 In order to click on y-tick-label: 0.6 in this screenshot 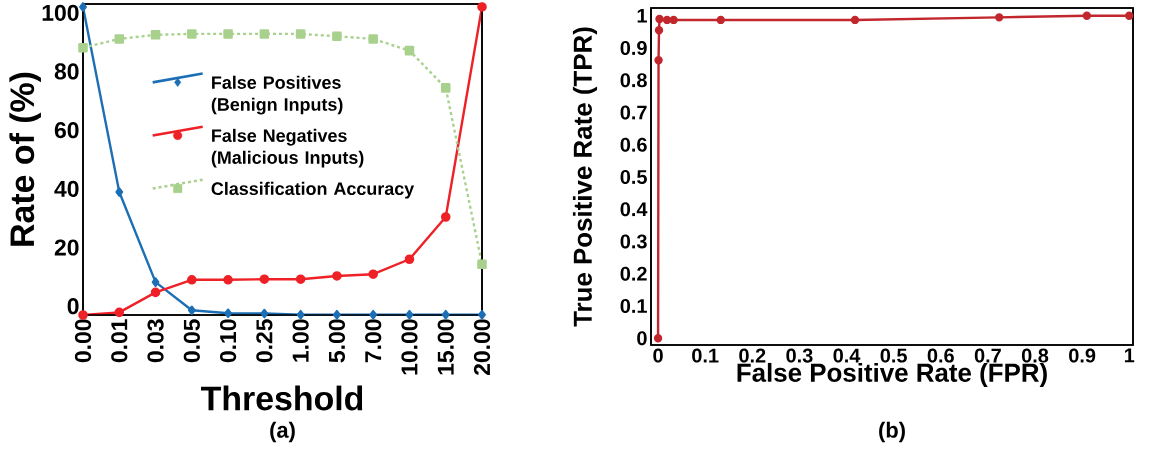, I will do `click(633, 144)`.